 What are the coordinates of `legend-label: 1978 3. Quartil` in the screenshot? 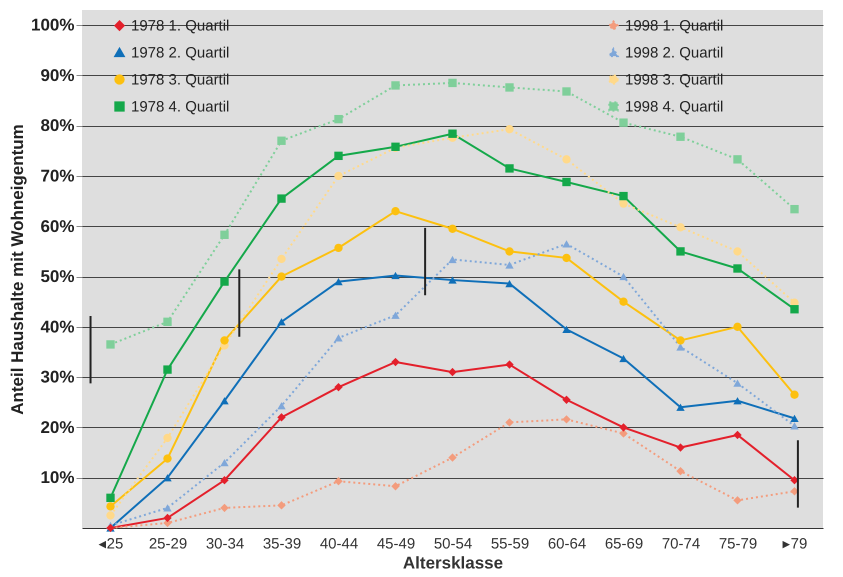 It's located at (180, 80).